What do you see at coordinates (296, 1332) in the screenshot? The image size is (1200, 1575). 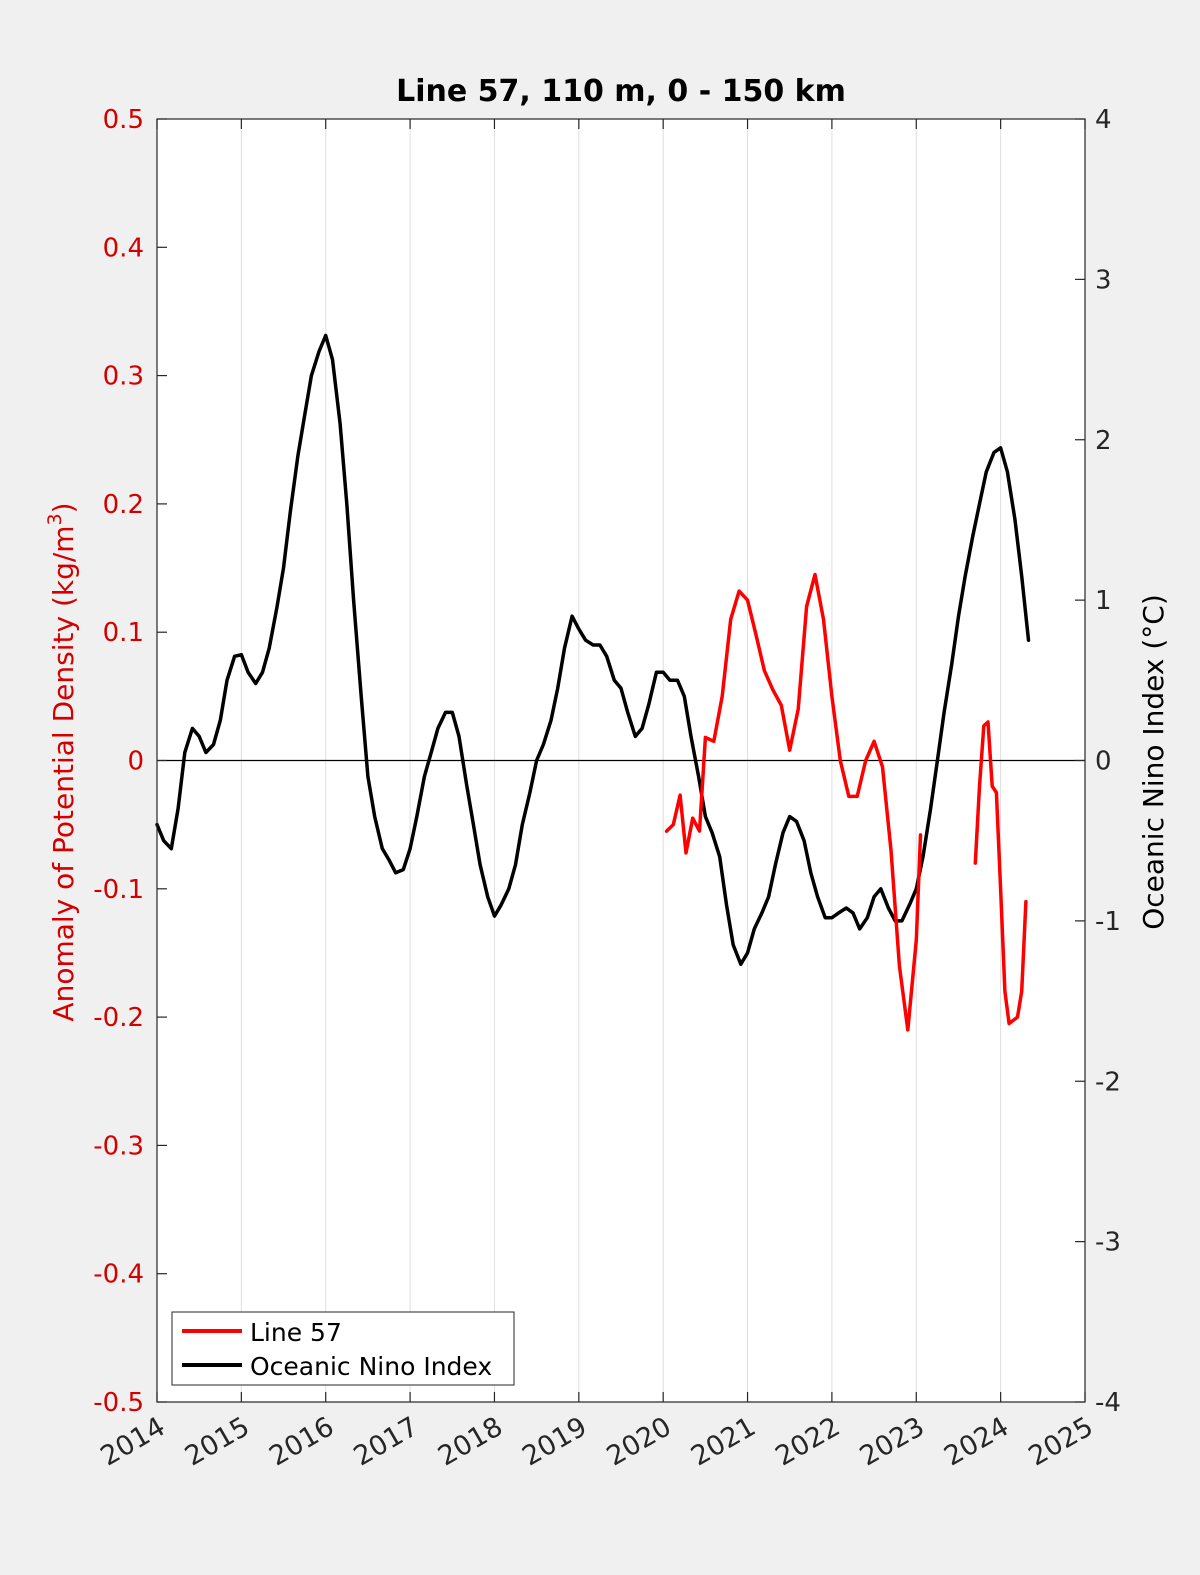 I see `legend-label-line57: Line 57` at bounding box center [296, 1332].